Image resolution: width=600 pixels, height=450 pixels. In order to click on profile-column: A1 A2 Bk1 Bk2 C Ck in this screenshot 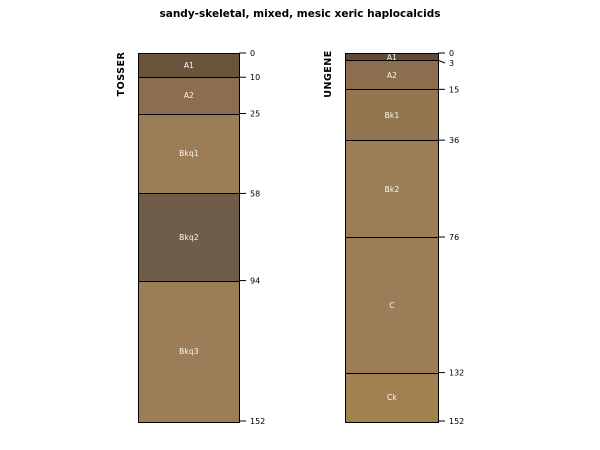, I will do `click(392, 238)`.